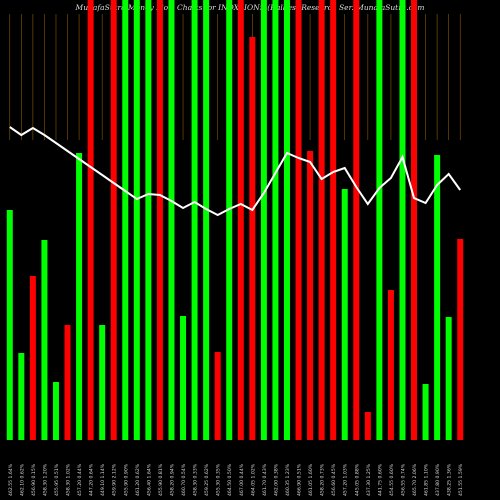 This screenshot has width=500, height=500. Describe the element at coordinates (80, 479) in the screenshot. I see `x-tick-label: 457.20 0.44%` at that location.